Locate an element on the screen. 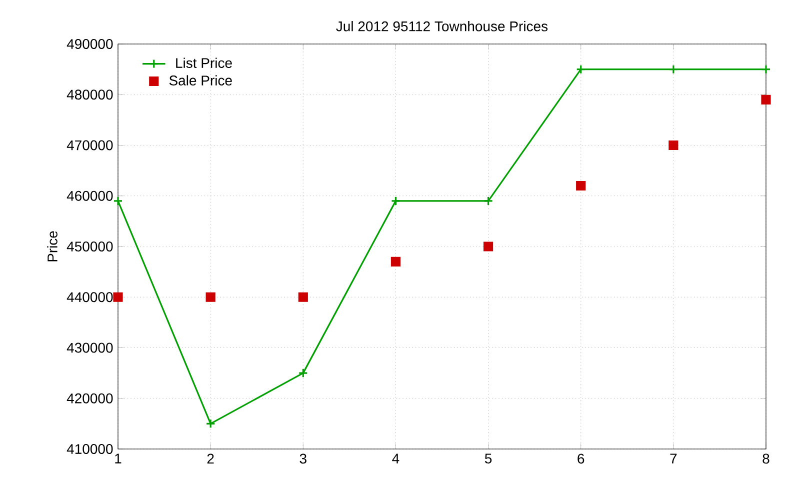 This screenshot has width=800, height=480. legend-label: List Price is located at coordinates (204, 63).